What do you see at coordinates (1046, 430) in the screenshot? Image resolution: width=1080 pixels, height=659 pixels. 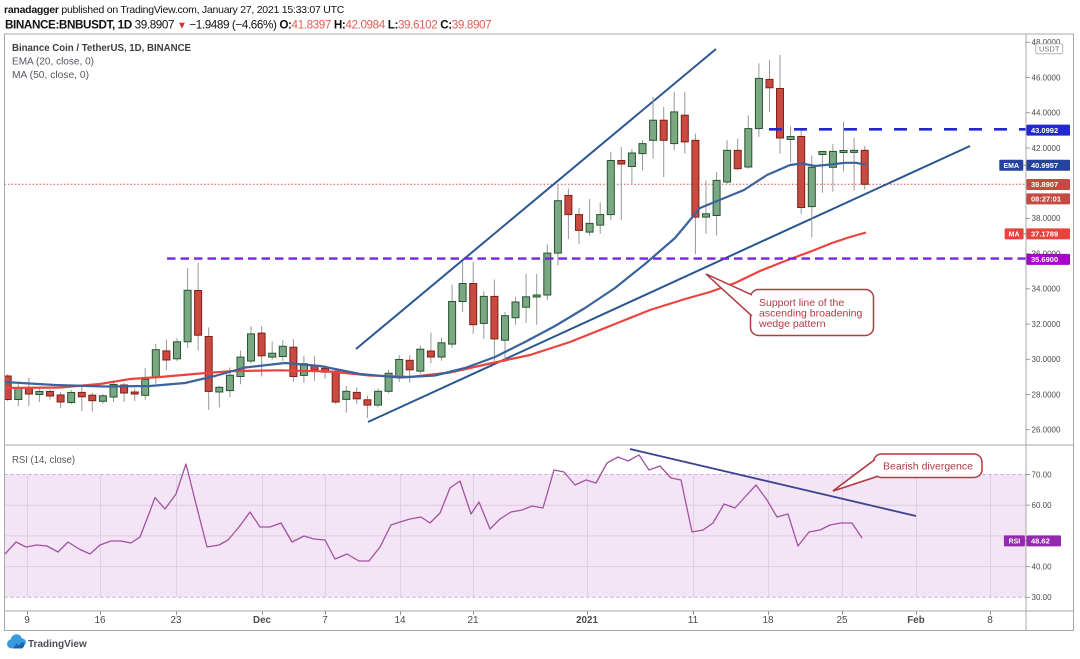 I see `svg-text: 26.0000` at bounding box center [1046, 430].